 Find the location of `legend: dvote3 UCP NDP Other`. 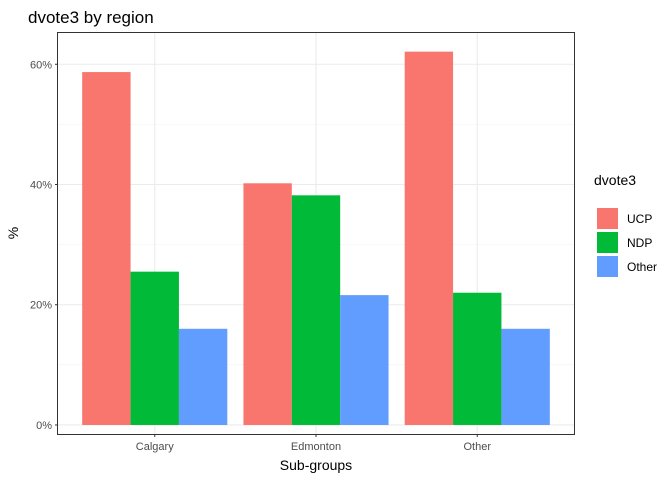

legend: dvote3 UCP NDP Other is located at coordinates (625, 224).